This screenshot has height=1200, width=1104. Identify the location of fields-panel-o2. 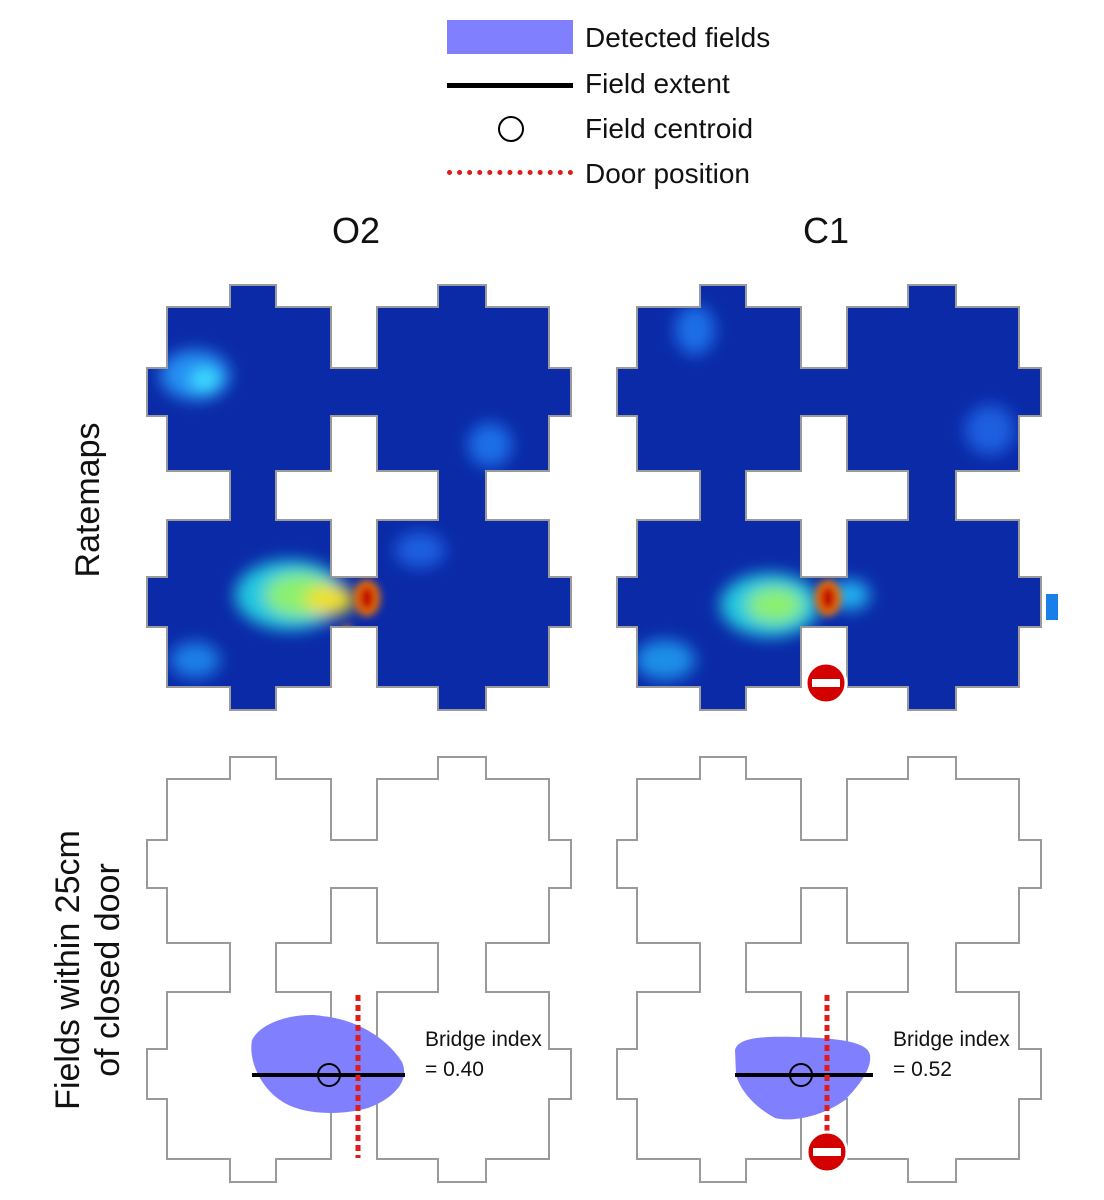
(359, 969).